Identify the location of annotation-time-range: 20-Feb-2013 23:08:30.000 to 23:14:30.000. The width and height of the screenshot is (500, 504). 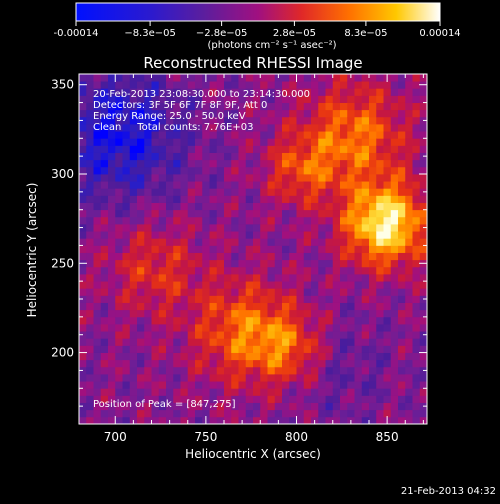
(201, 94).